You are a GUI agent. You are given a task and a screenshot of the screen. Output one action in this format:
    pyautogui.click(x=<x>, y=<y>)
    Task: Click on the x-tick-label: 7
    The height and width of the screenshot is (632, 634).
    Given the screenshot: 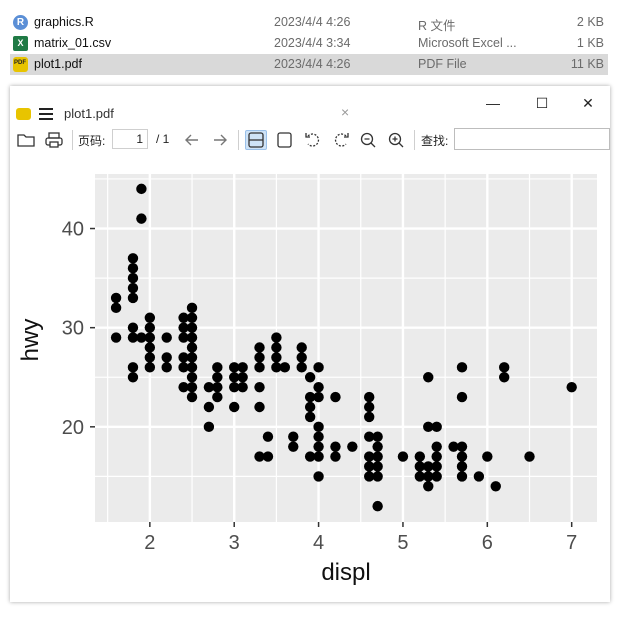 What is the action you would take?
    pyautogui.click(x=571, y=543)
    